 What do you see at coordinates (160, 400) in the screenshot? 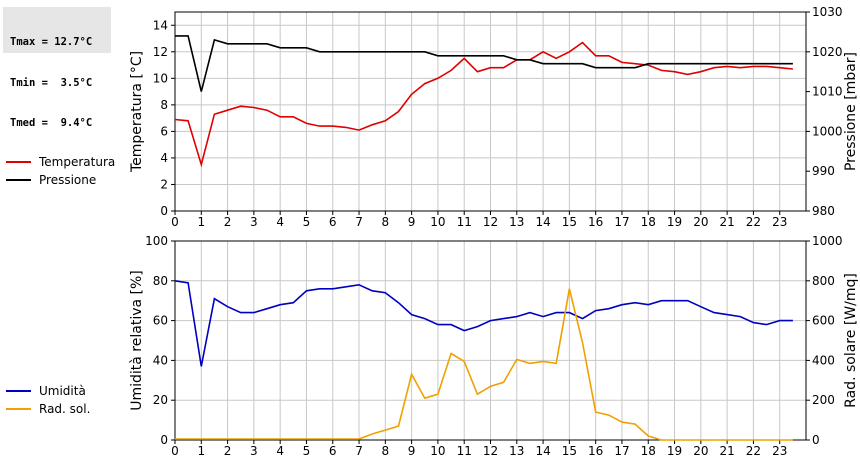
I see `y-tick-label: 20` at bounding box center [160, 400].